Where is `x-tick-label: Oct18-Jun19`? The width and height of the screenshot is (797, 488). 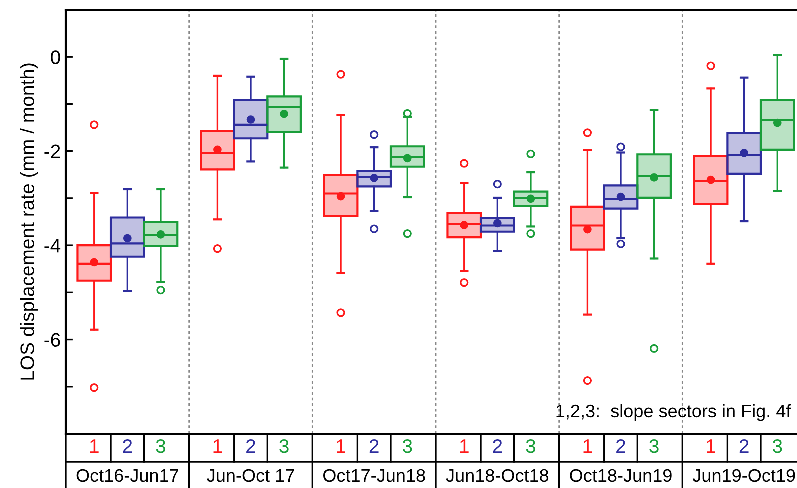 x-tick-label: Oct18-Jun19 is located at coordinates (621, 475).